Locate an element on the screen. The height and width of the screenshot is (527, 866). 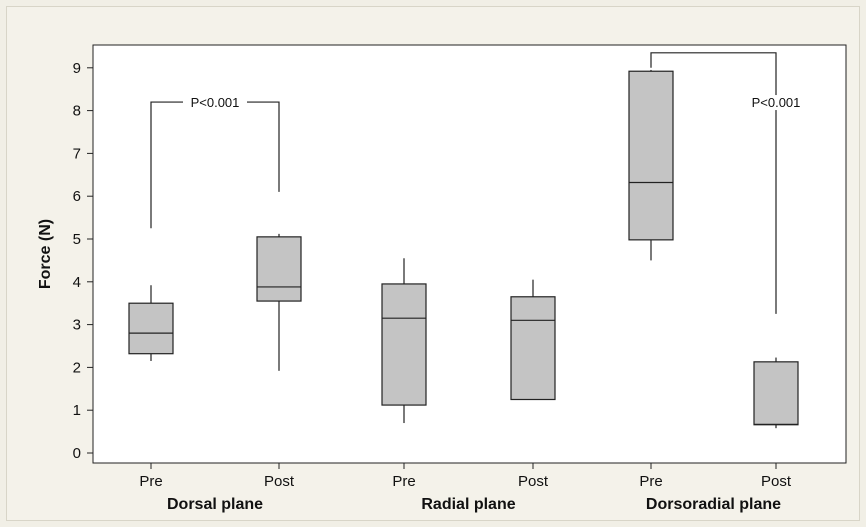
box-radial-plane-post is located at coordinates (533, 340).